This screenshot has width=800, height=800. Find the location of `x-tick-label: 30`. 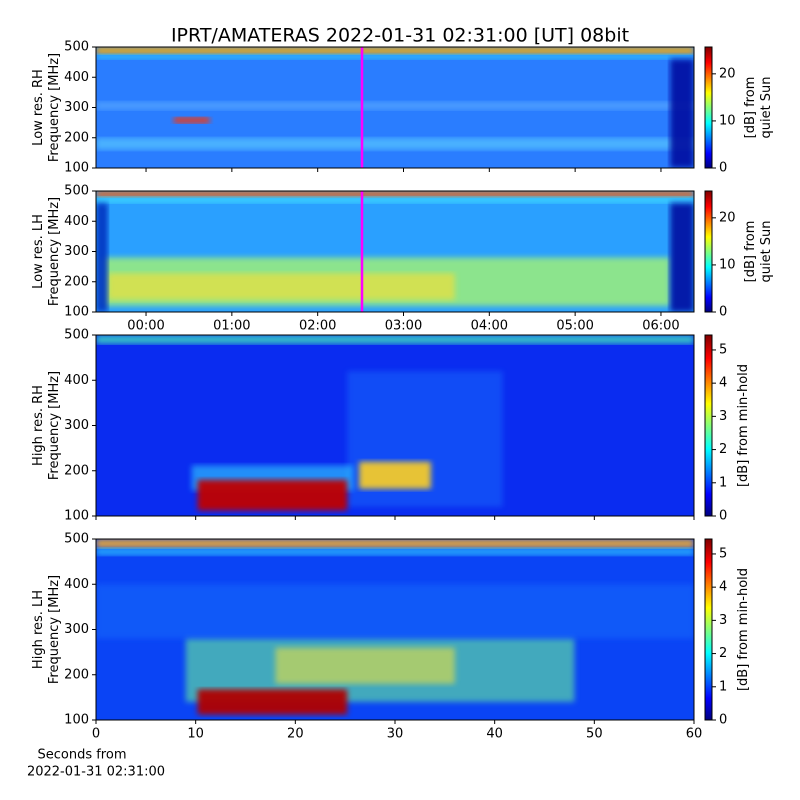

x-tick-label: 30 is located at coordinates (395, 734).